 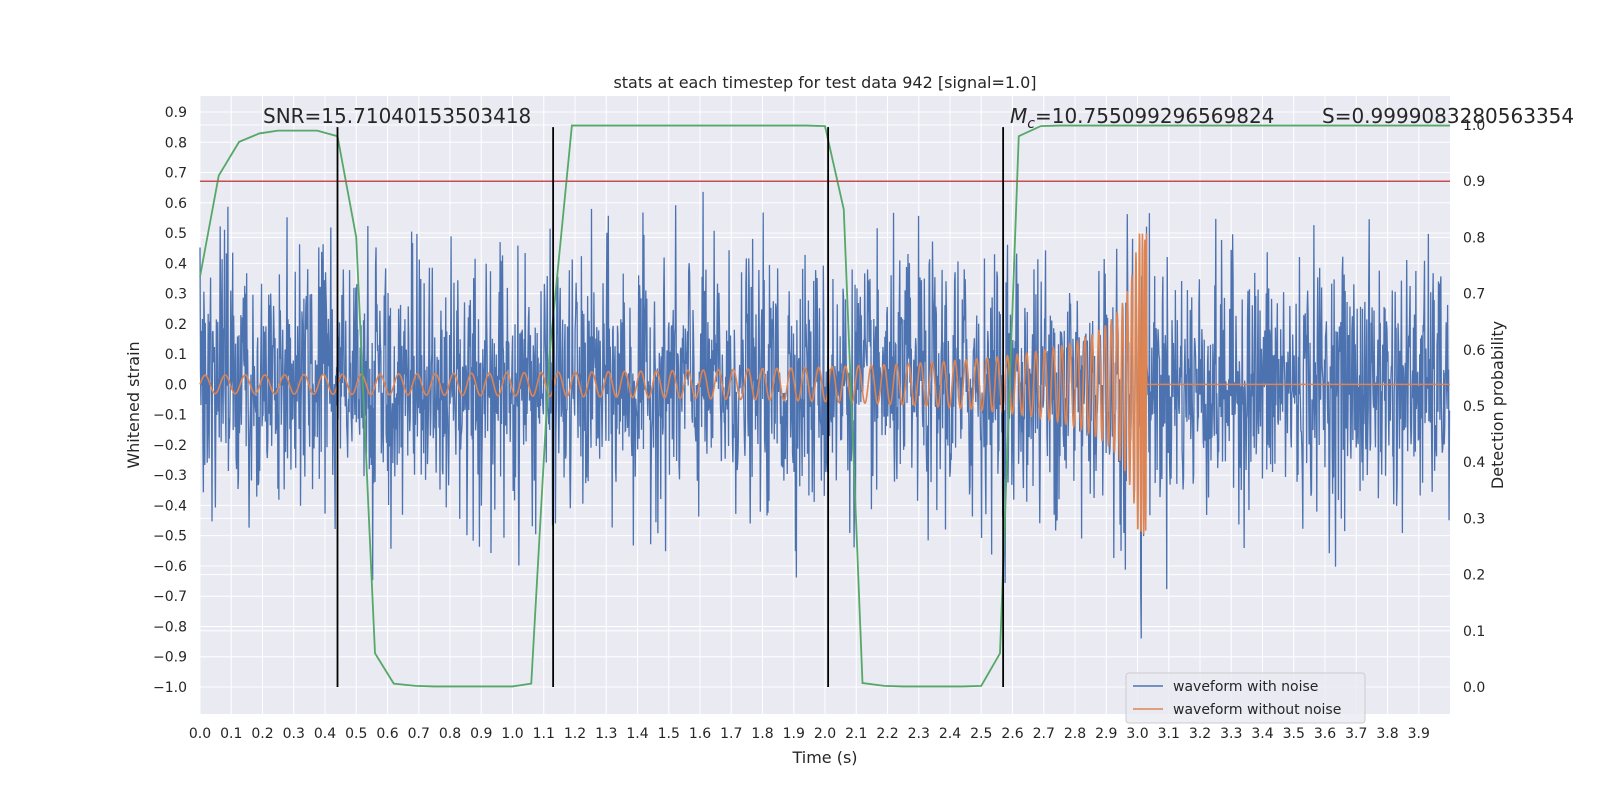 What do you see at coordinates (1497, 405) in the screenshot?
I see `y2-axis-label: Detection probability` at bounding box center [1497, 405].